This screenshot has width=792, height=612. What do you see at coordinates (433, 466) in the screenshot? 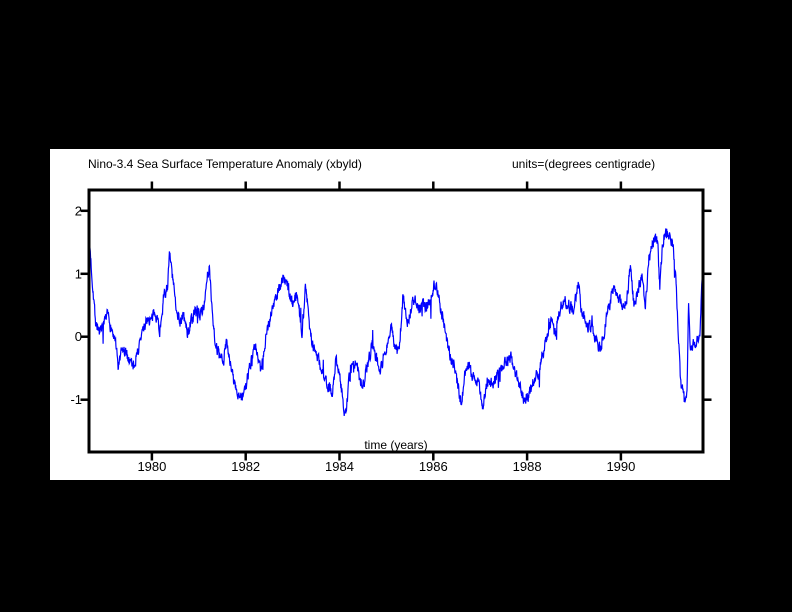
I see `x-tick-label: 1986` at bounding box center [433, 466].